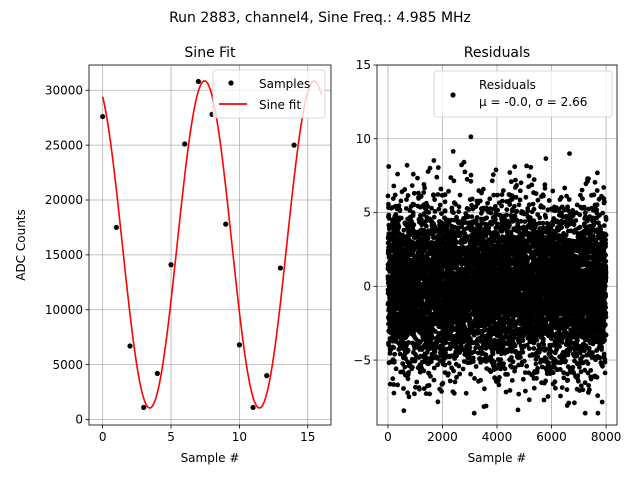 This screenshot has height=480, width=640. What do you see at coordinates (171, 437) in the screenshot?
I see `sine-fit-x-tick-label: 5` at bounding box center [171, 437].